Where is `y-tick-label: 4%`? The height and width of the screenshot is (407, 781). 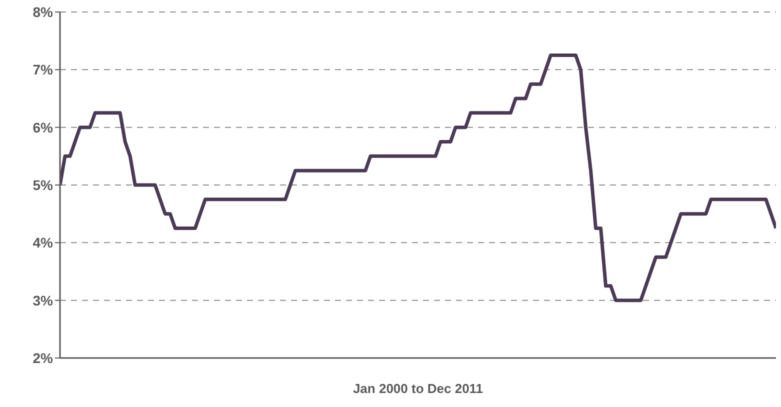
y-tick-label: 4% is located at coordinates (43, 242).